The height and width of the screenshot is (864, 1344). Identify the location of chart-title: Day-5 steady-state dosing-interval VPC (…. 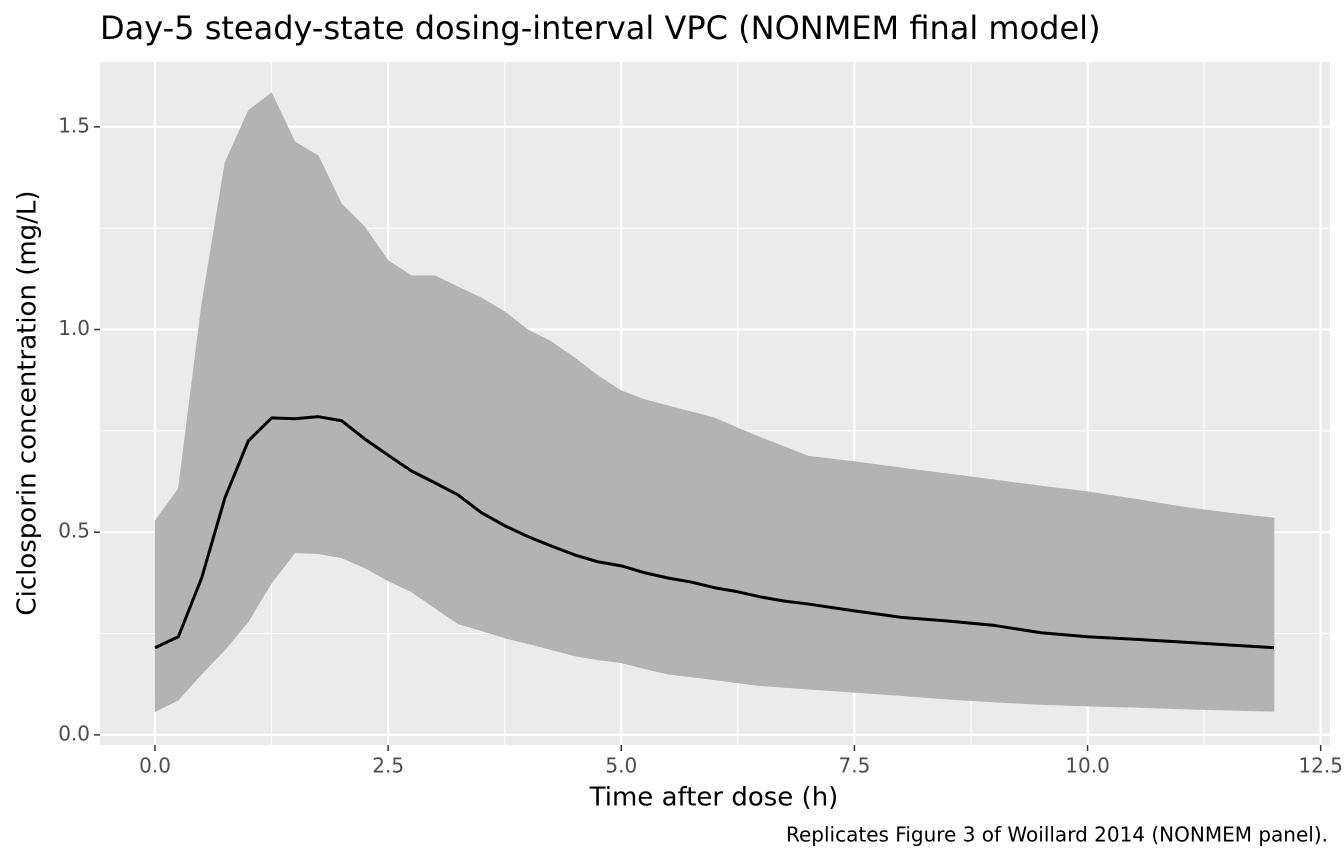
(600, 28).